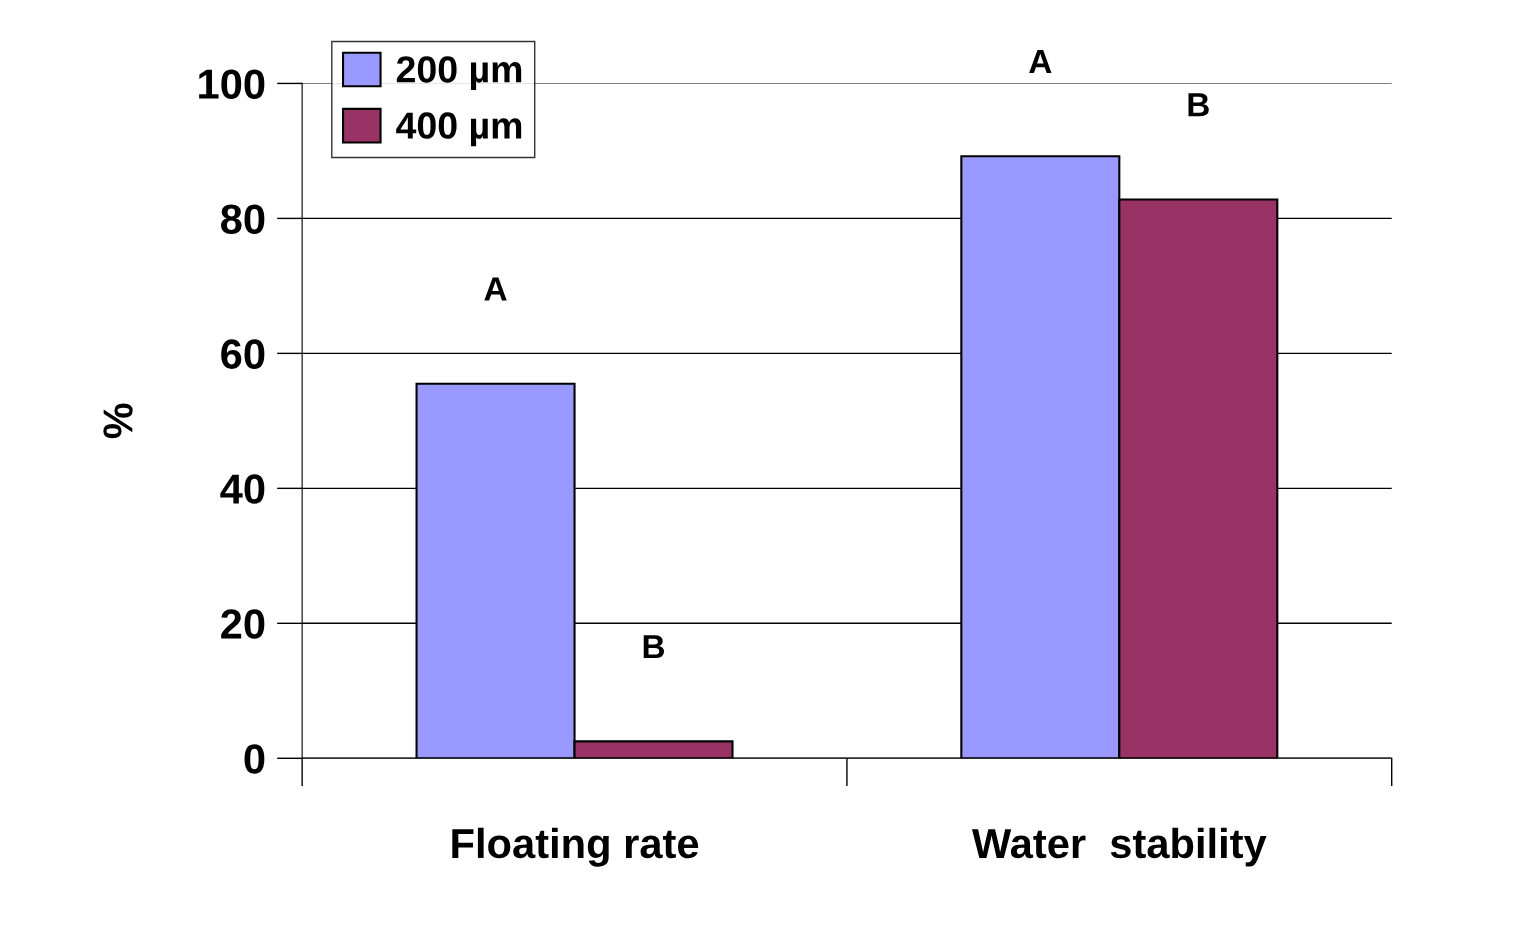  Describe the element at coordinates (575, 847) in the screenshot. I see `x-tick-label: Floating rate` at that location.